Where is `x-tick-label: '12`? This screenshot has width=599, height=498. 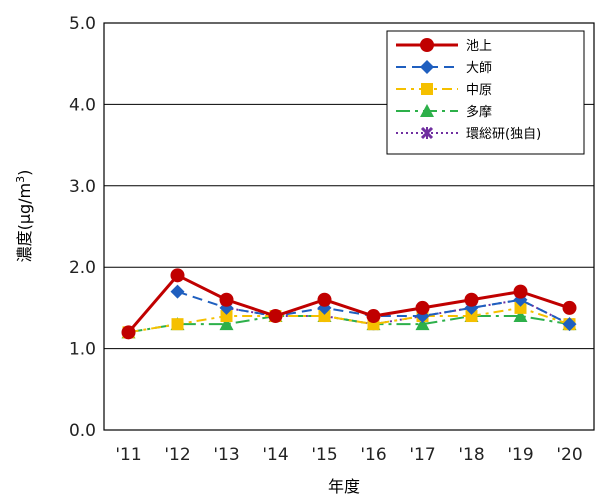 x-tick-label: '12 is located at coordinates (177, 455).